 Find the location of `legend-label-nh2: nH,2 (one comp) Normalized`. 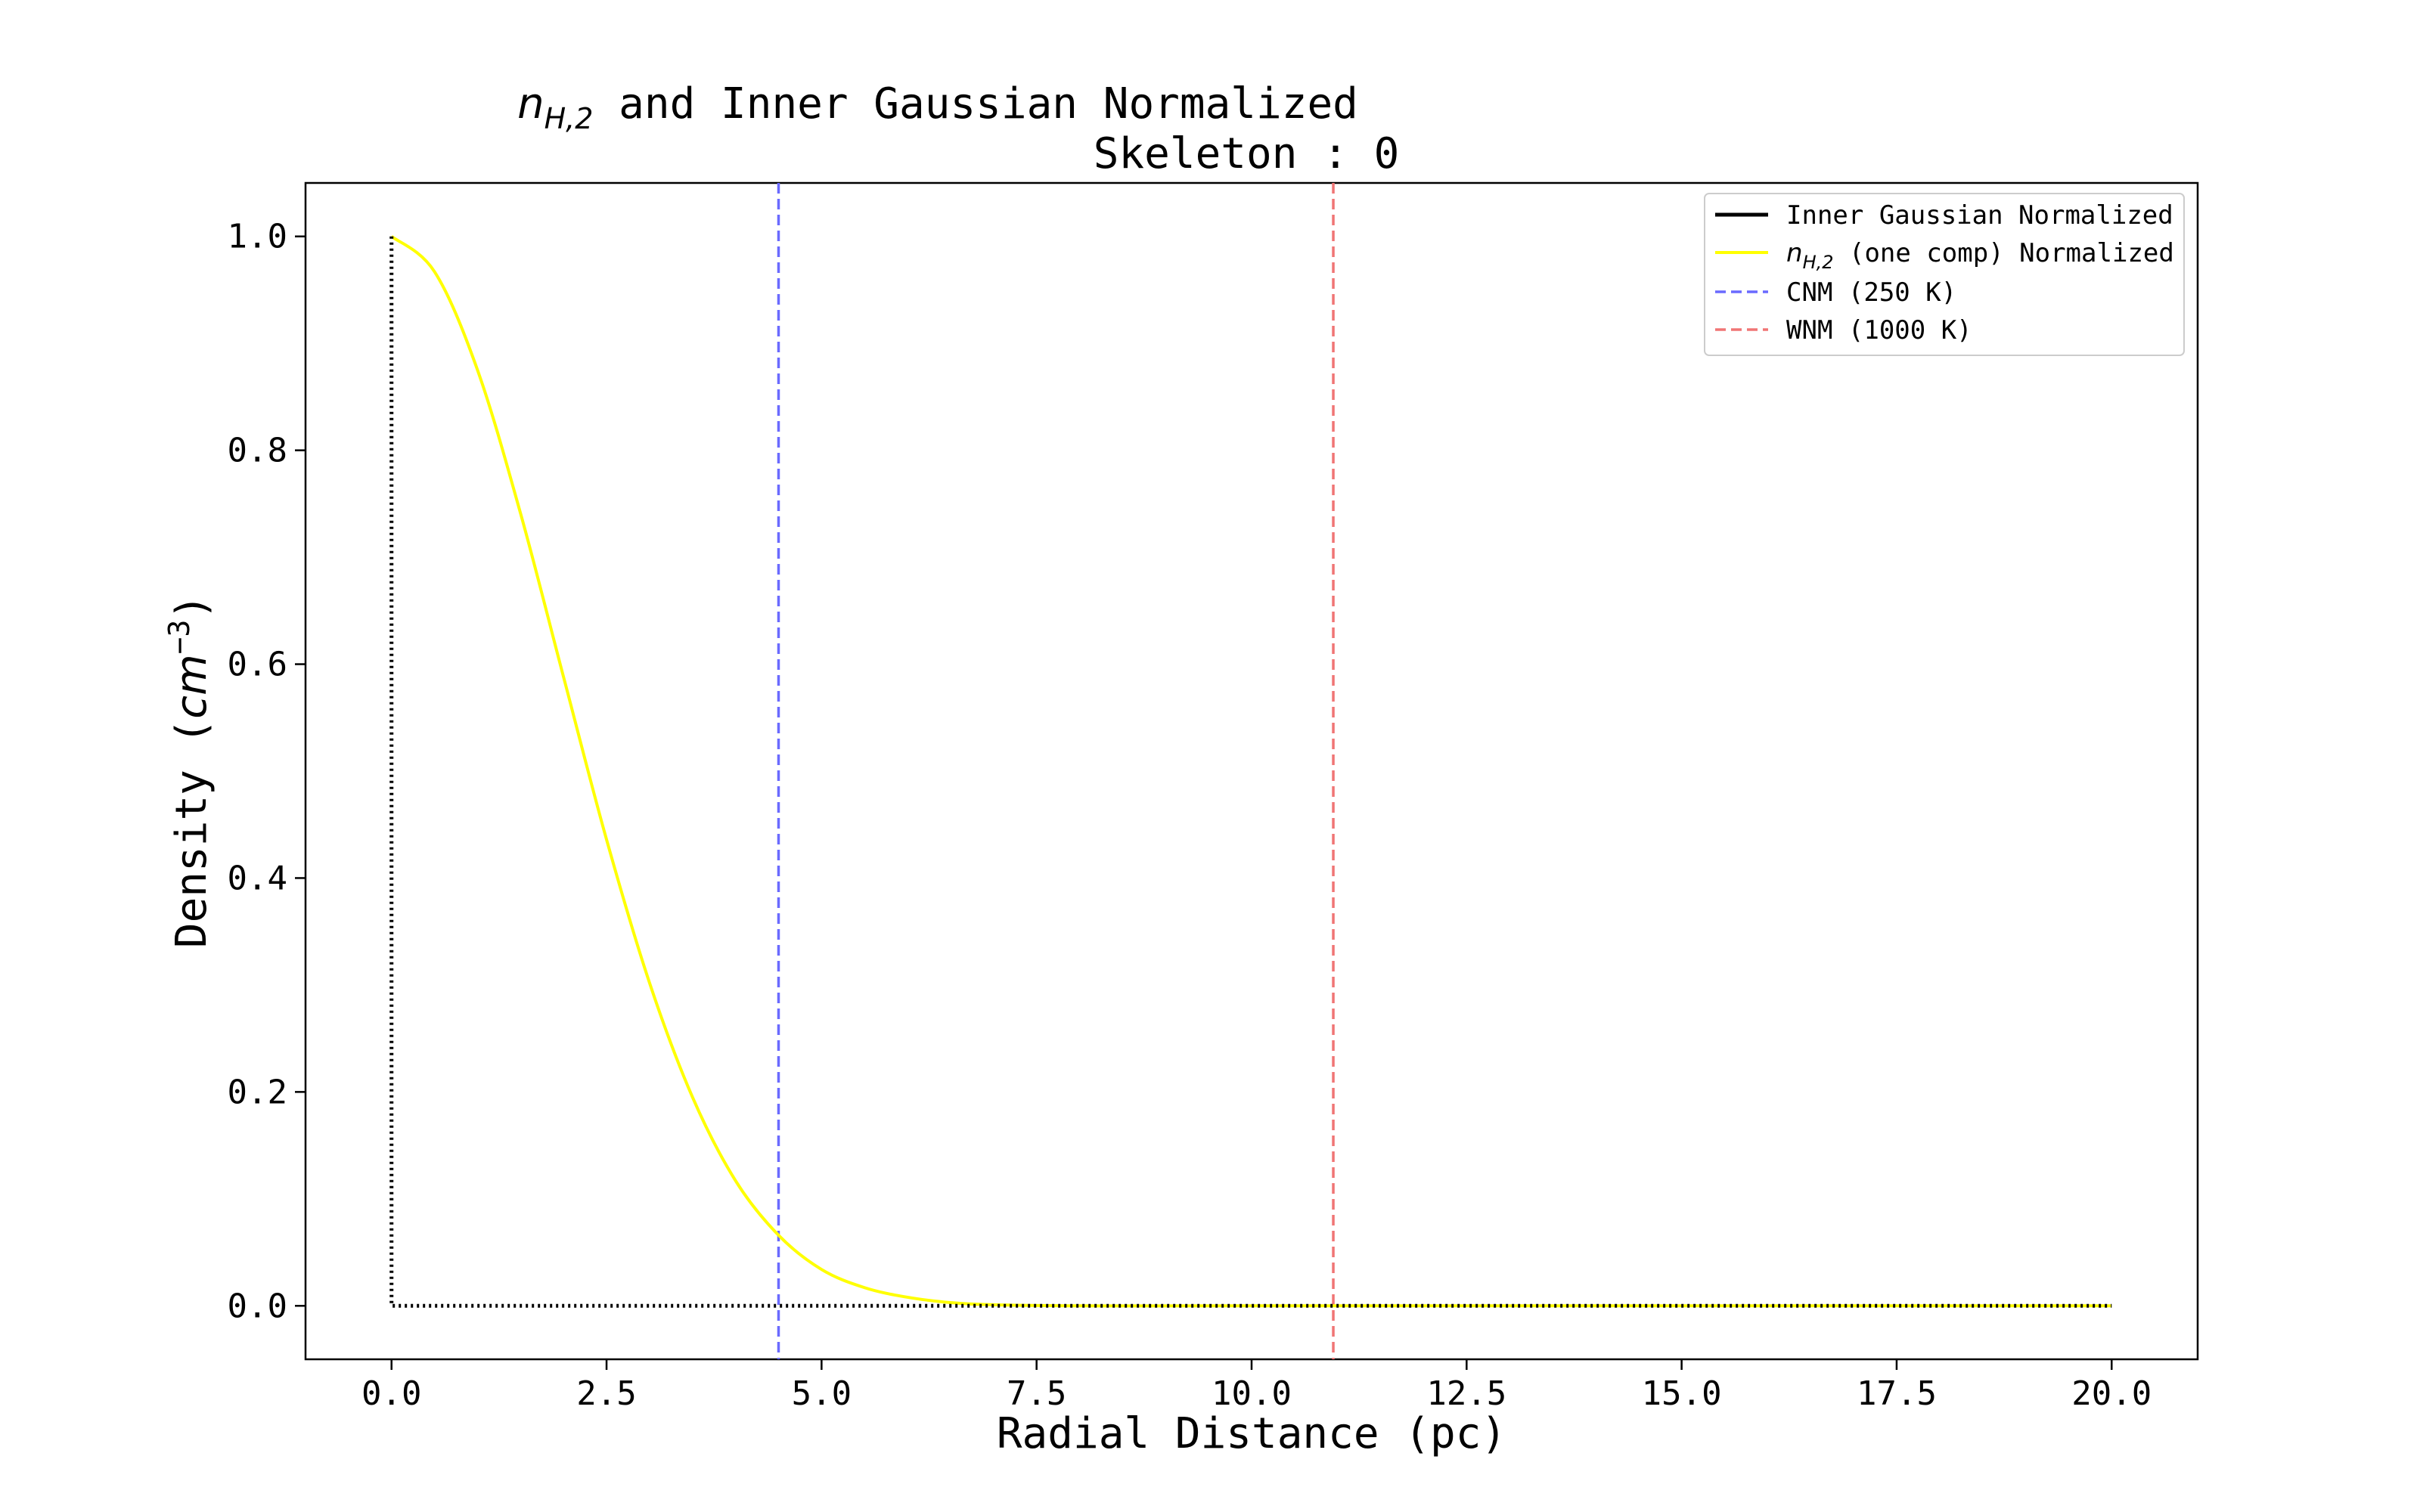

legend-label-nh2: nH,2 (one comp) Normalized is located at coordinates (1980, 256).